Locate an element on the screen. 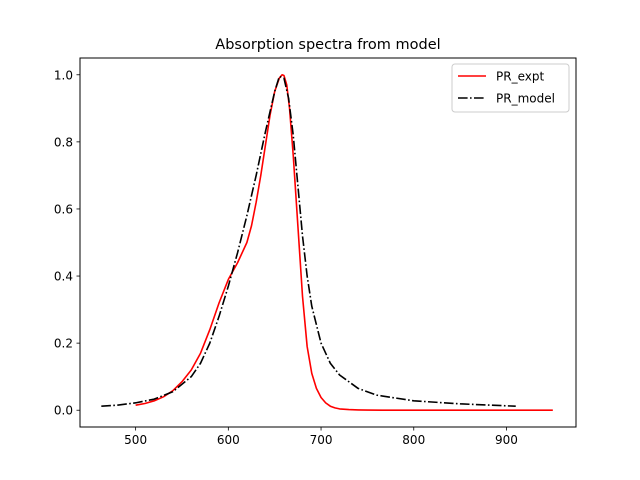 Image resolution: width=640 pixels, height=480 pixels. x-tick-label: 600 is located at coordinates (228, 440).